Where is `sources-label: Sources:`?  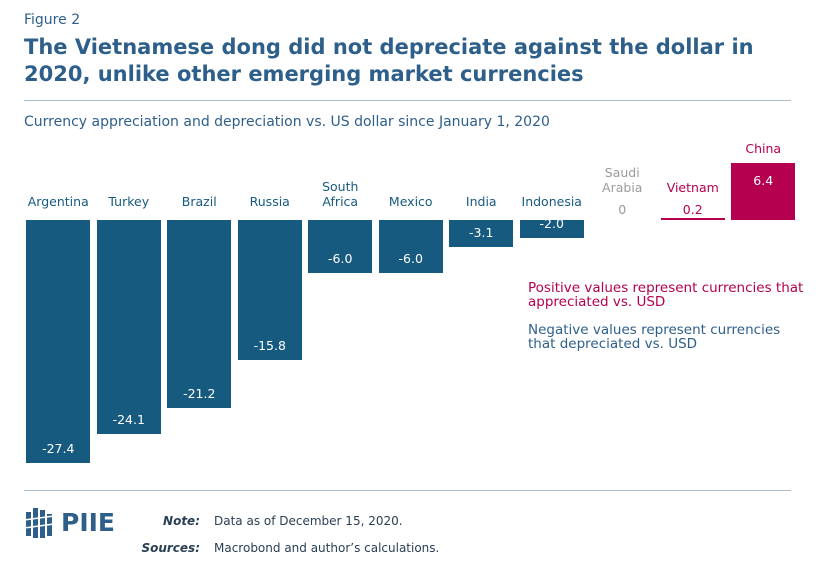
sources-label: Sources: is located at coordinates (170, 548).